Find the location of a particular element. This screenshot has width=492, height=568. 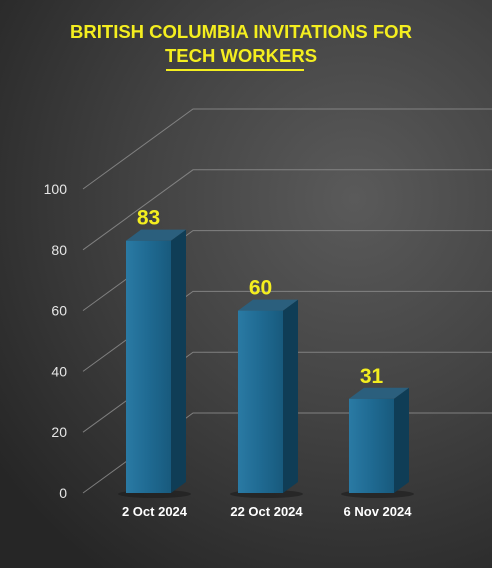

y-tick-label: 20 is located at coordinates (59, 432).